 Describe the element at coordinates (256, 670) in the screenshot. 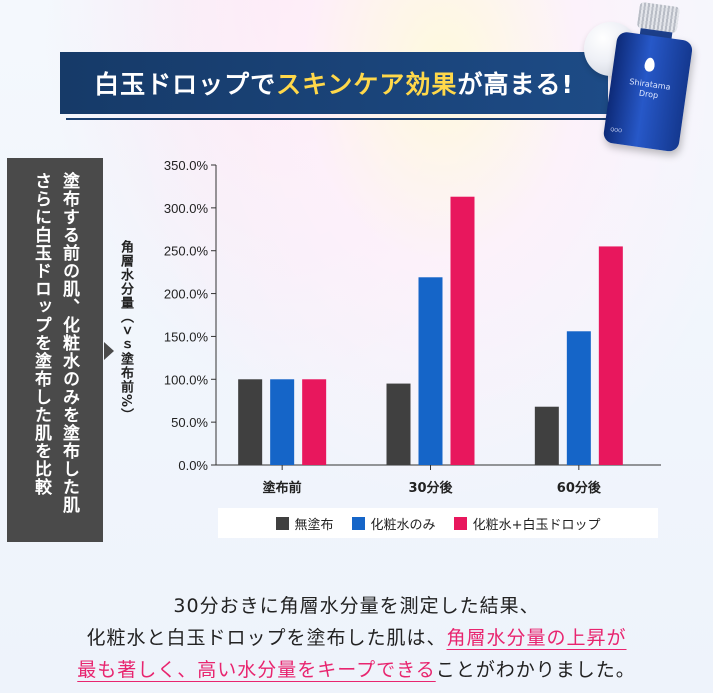

I see `caption-highlight-2: 最も著しく、高い水分量をキープできる` at that location.